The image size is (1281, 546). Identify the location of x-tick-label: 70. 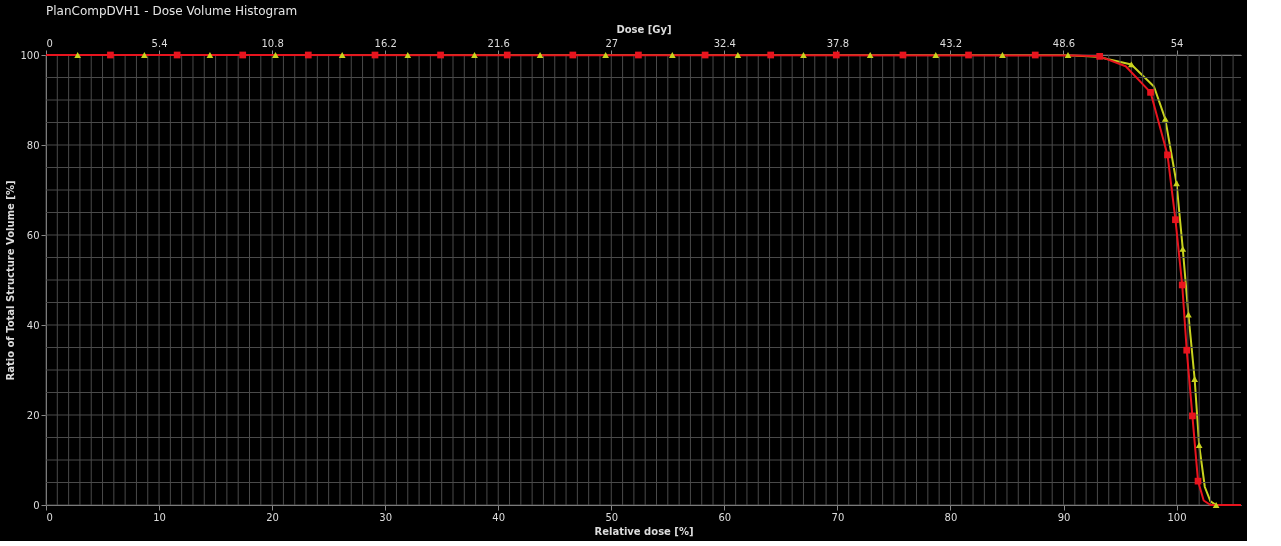
(838, 517).